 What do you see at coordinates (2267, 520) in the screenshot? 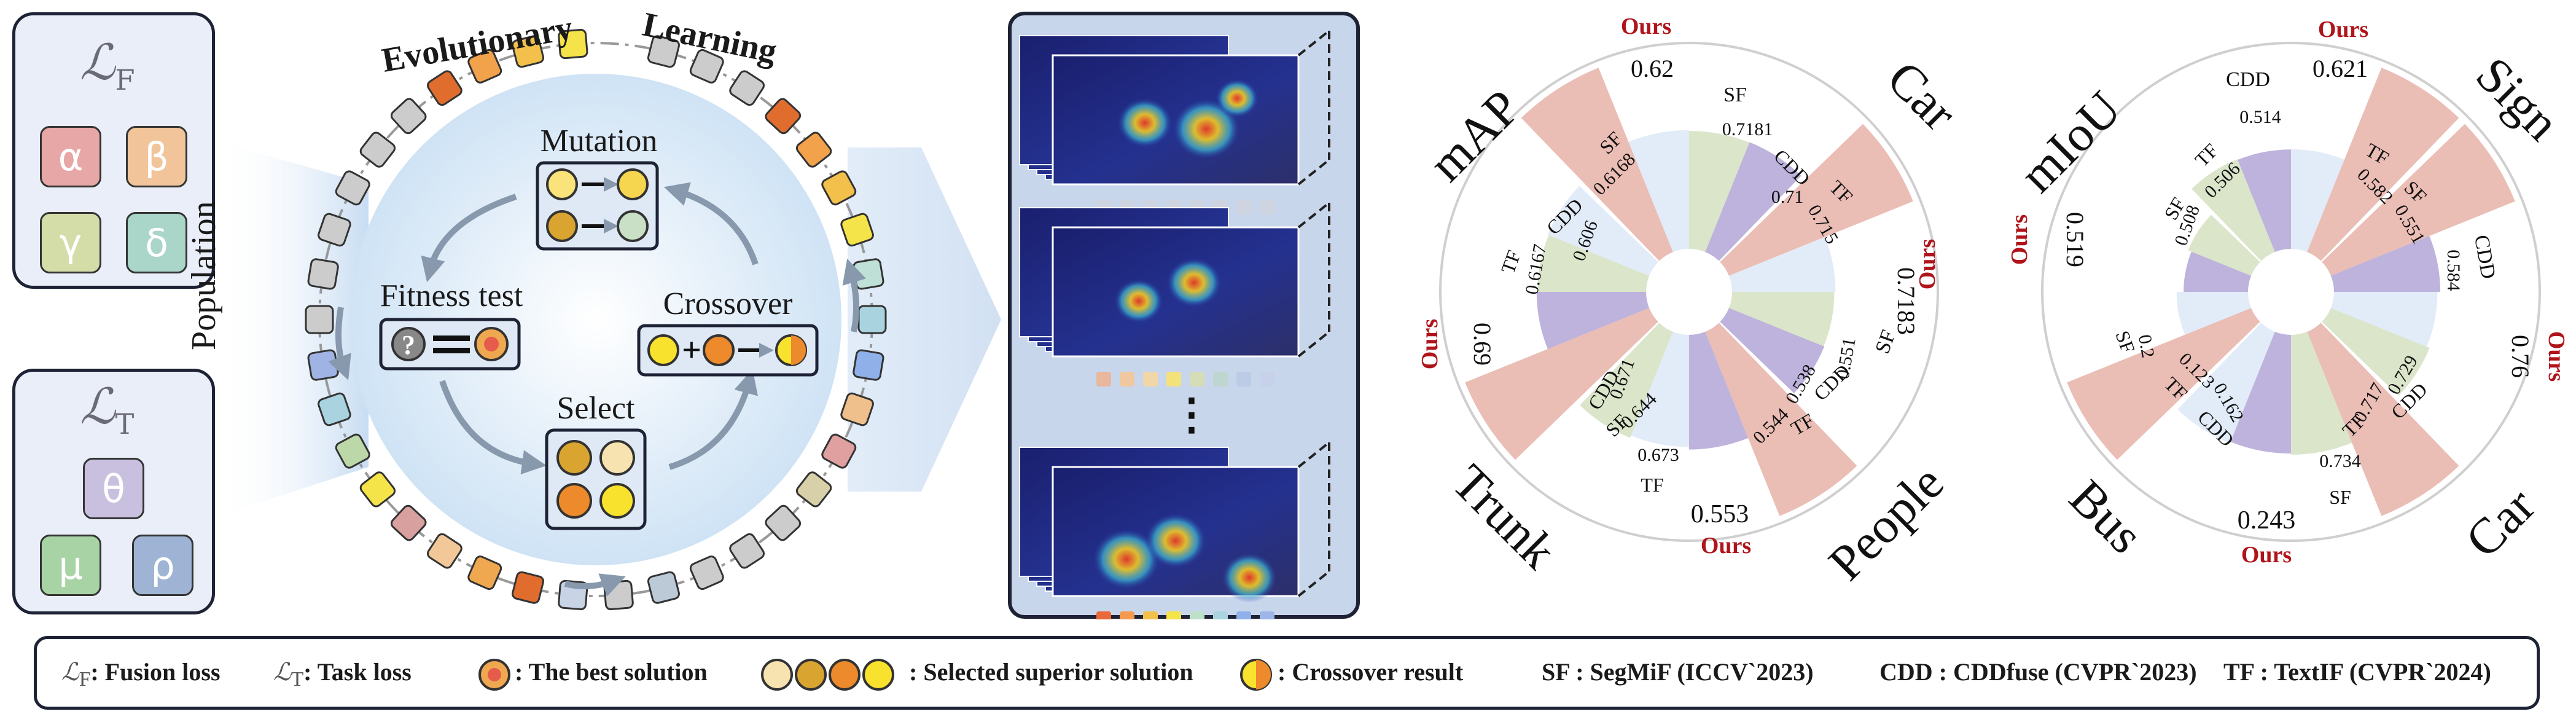
I see `radar-value-label: 0.243` at bounding box center [2267, 520].